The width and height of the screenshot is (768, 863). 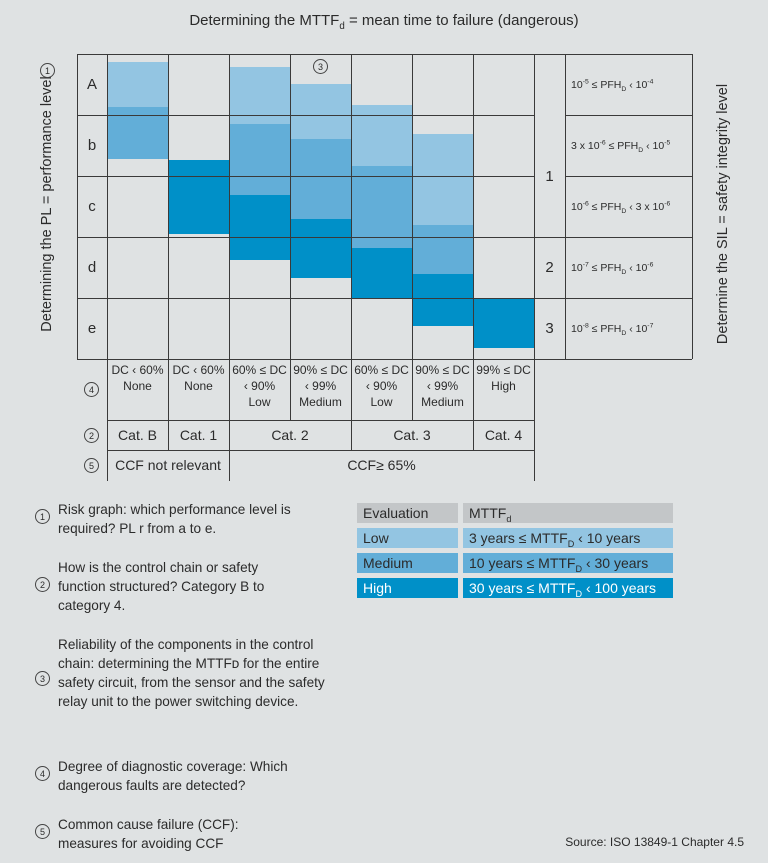 I want to click on pfh-range: 10-5 ≤ PFHD ‹ 10-4, so click(x=612, y=85).